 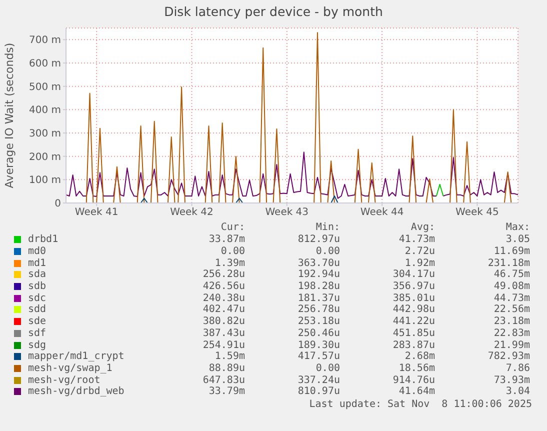 I want to click on legend-label: md1, so click(x=38, y=263).